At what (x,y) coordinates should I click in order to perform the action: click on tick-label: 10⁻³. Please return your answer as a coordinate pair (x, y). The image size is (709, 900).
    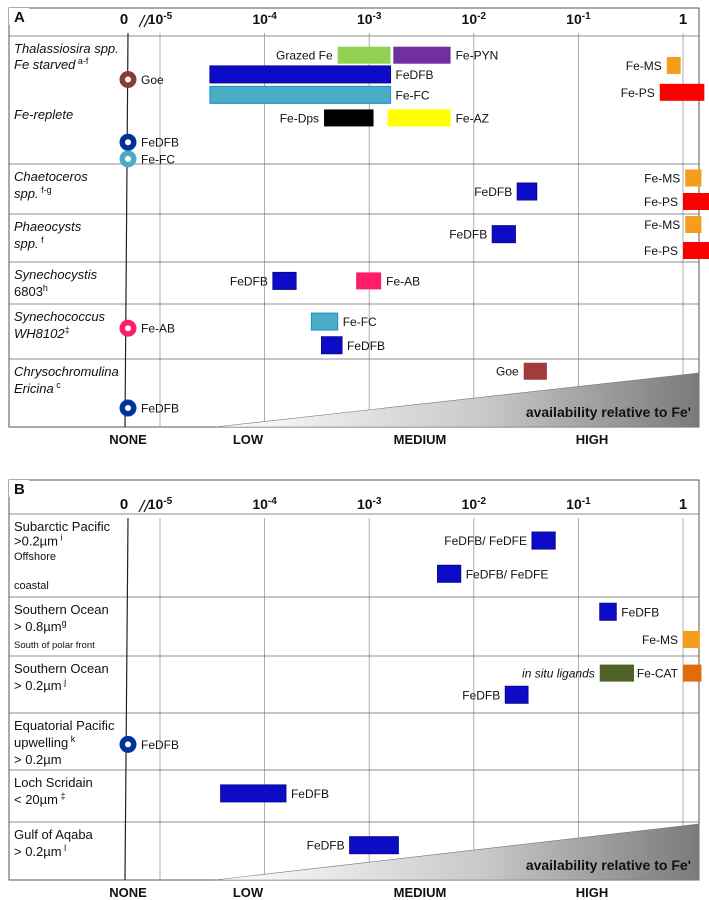
    Looking at the image, I should click on (369, 504).